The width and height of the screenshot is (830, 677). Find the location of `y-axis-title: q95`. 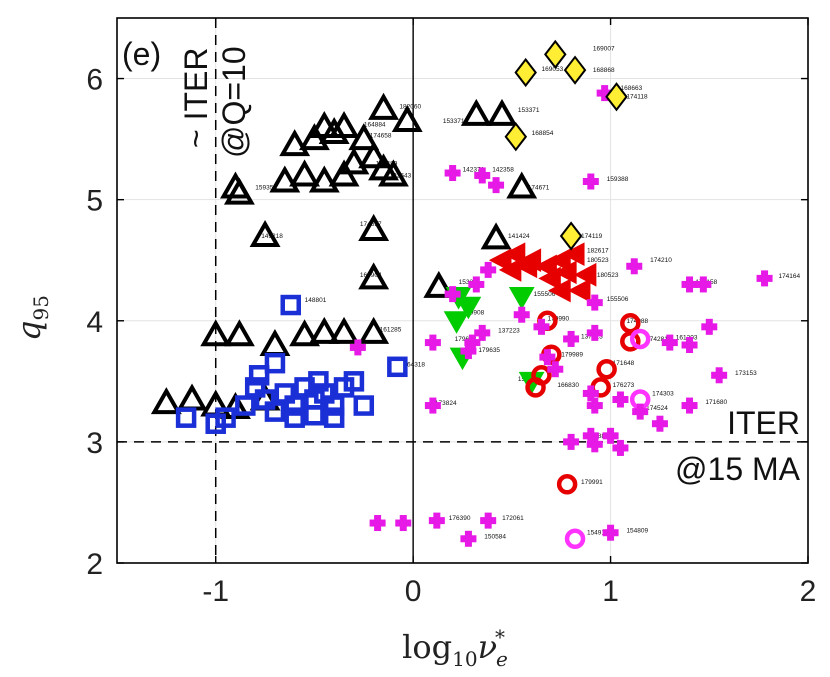

y-axis-title: q95 is located at coordinates (31, 318).